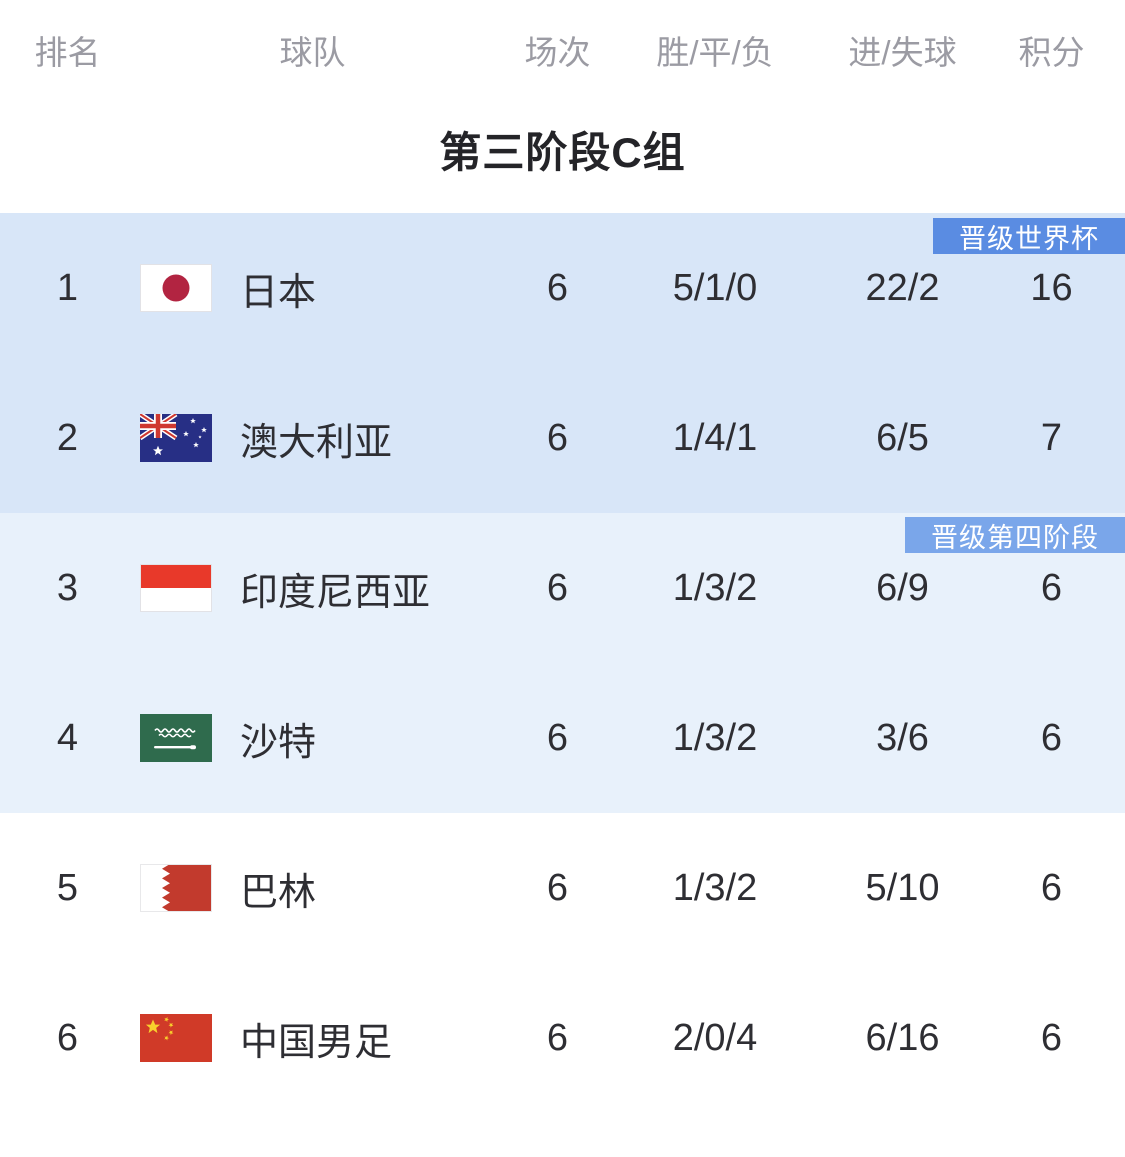 This screenshot has width=1125, height=1157. Describe the element at coordinates (902, 437) in the screenshot. I see `goals-cell: 6/5` at that location.